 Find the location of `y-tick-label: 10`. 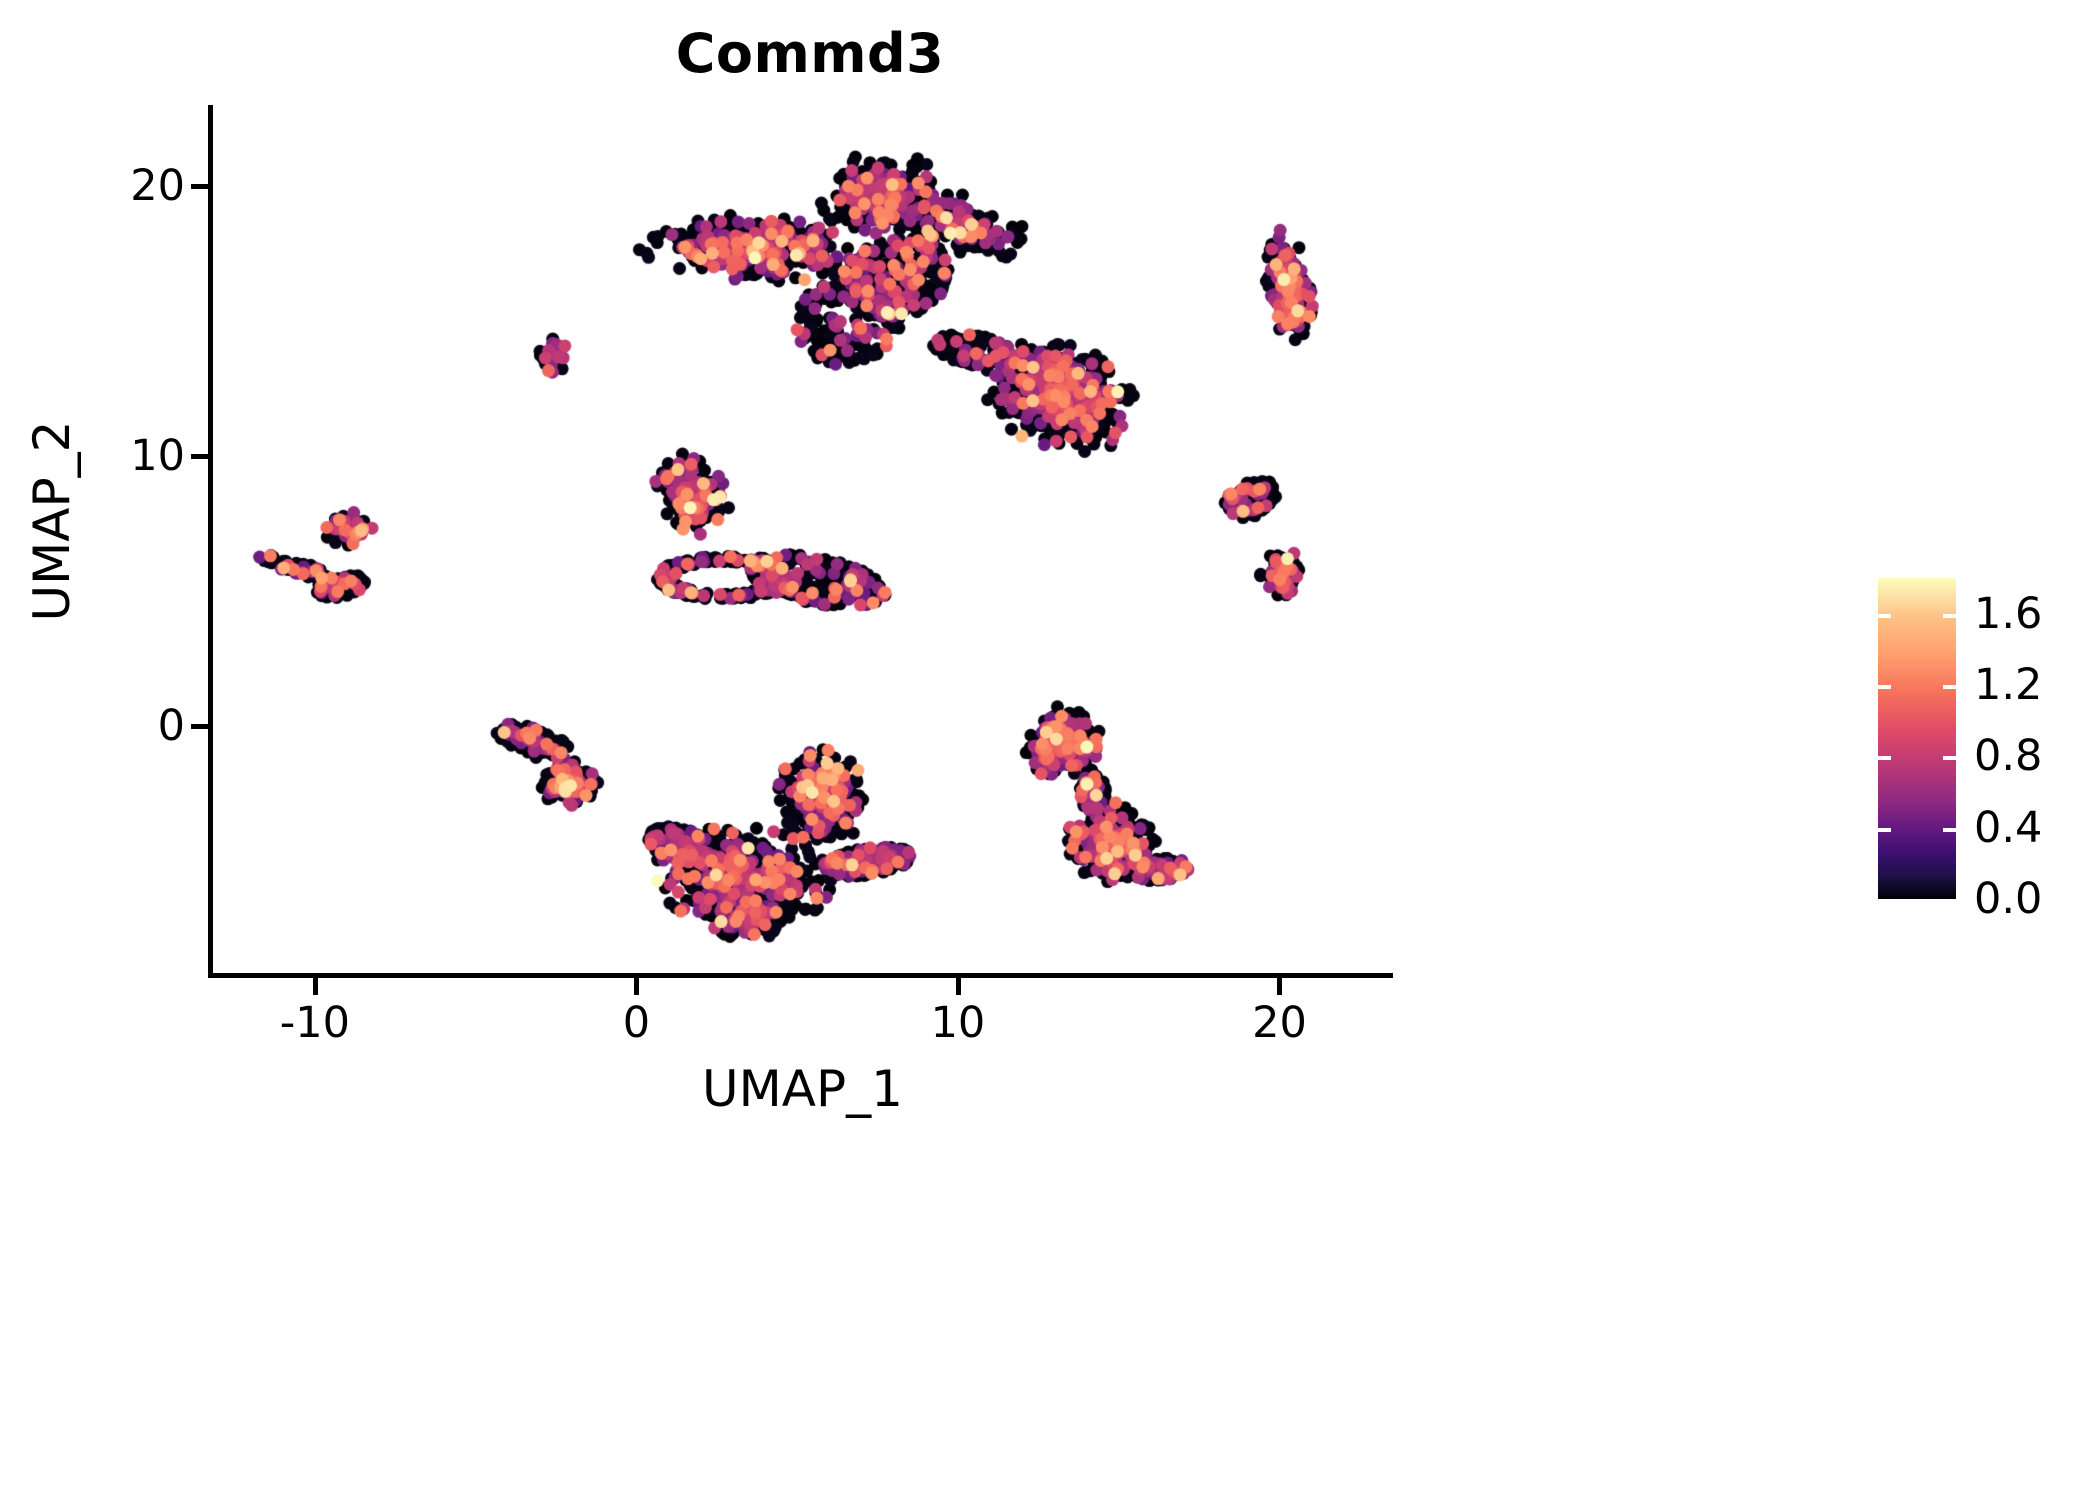

y-tick-label: 10 is located at coordinates (157, 456).